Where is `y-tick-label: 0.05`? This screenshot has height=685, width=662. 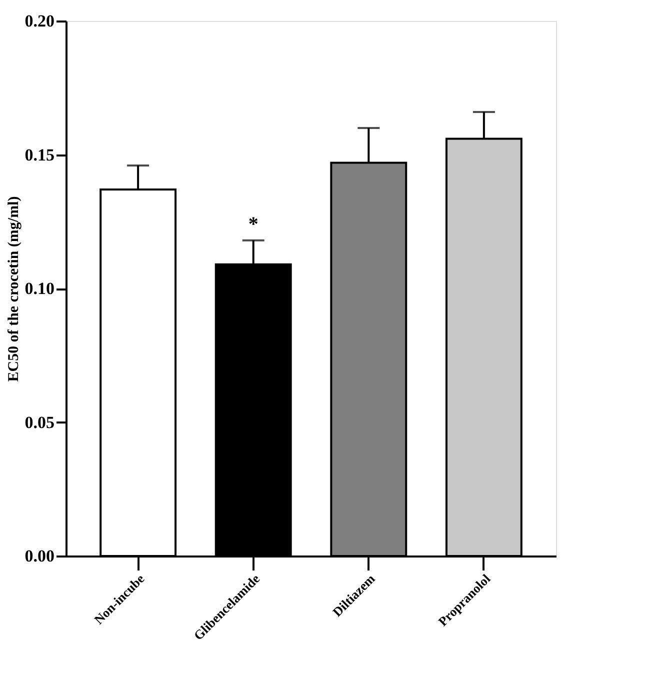 y-tick-label: 0.05 is located at coordinates (39, 422).